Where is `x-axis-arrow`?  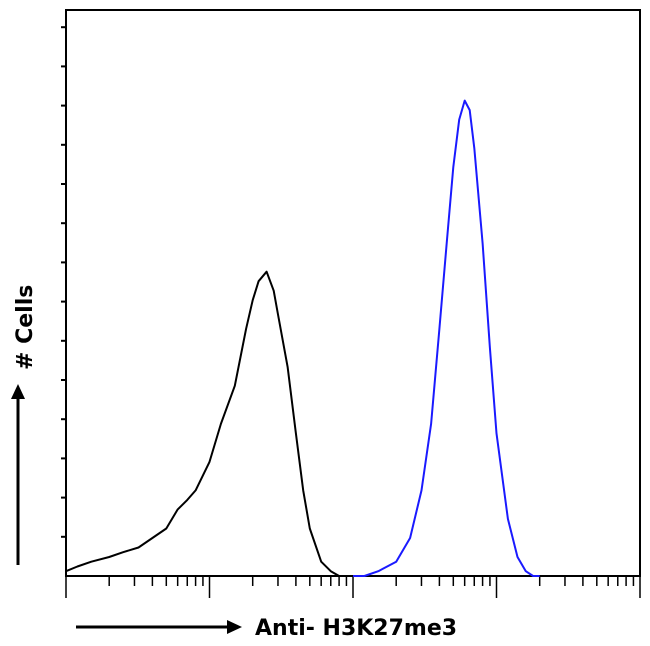
x-axis-arrow is located at coordinates (159, 627).